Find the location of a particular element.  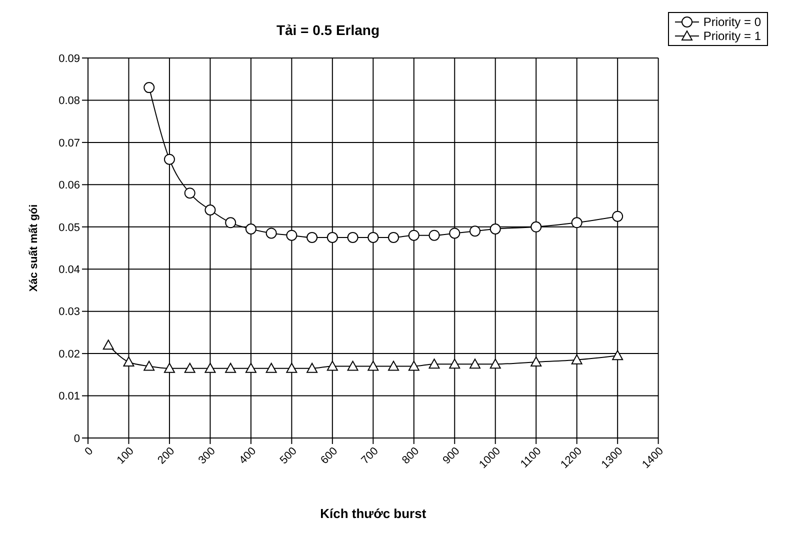

x-tick-label: 600 is located at coordinates (329, 456).